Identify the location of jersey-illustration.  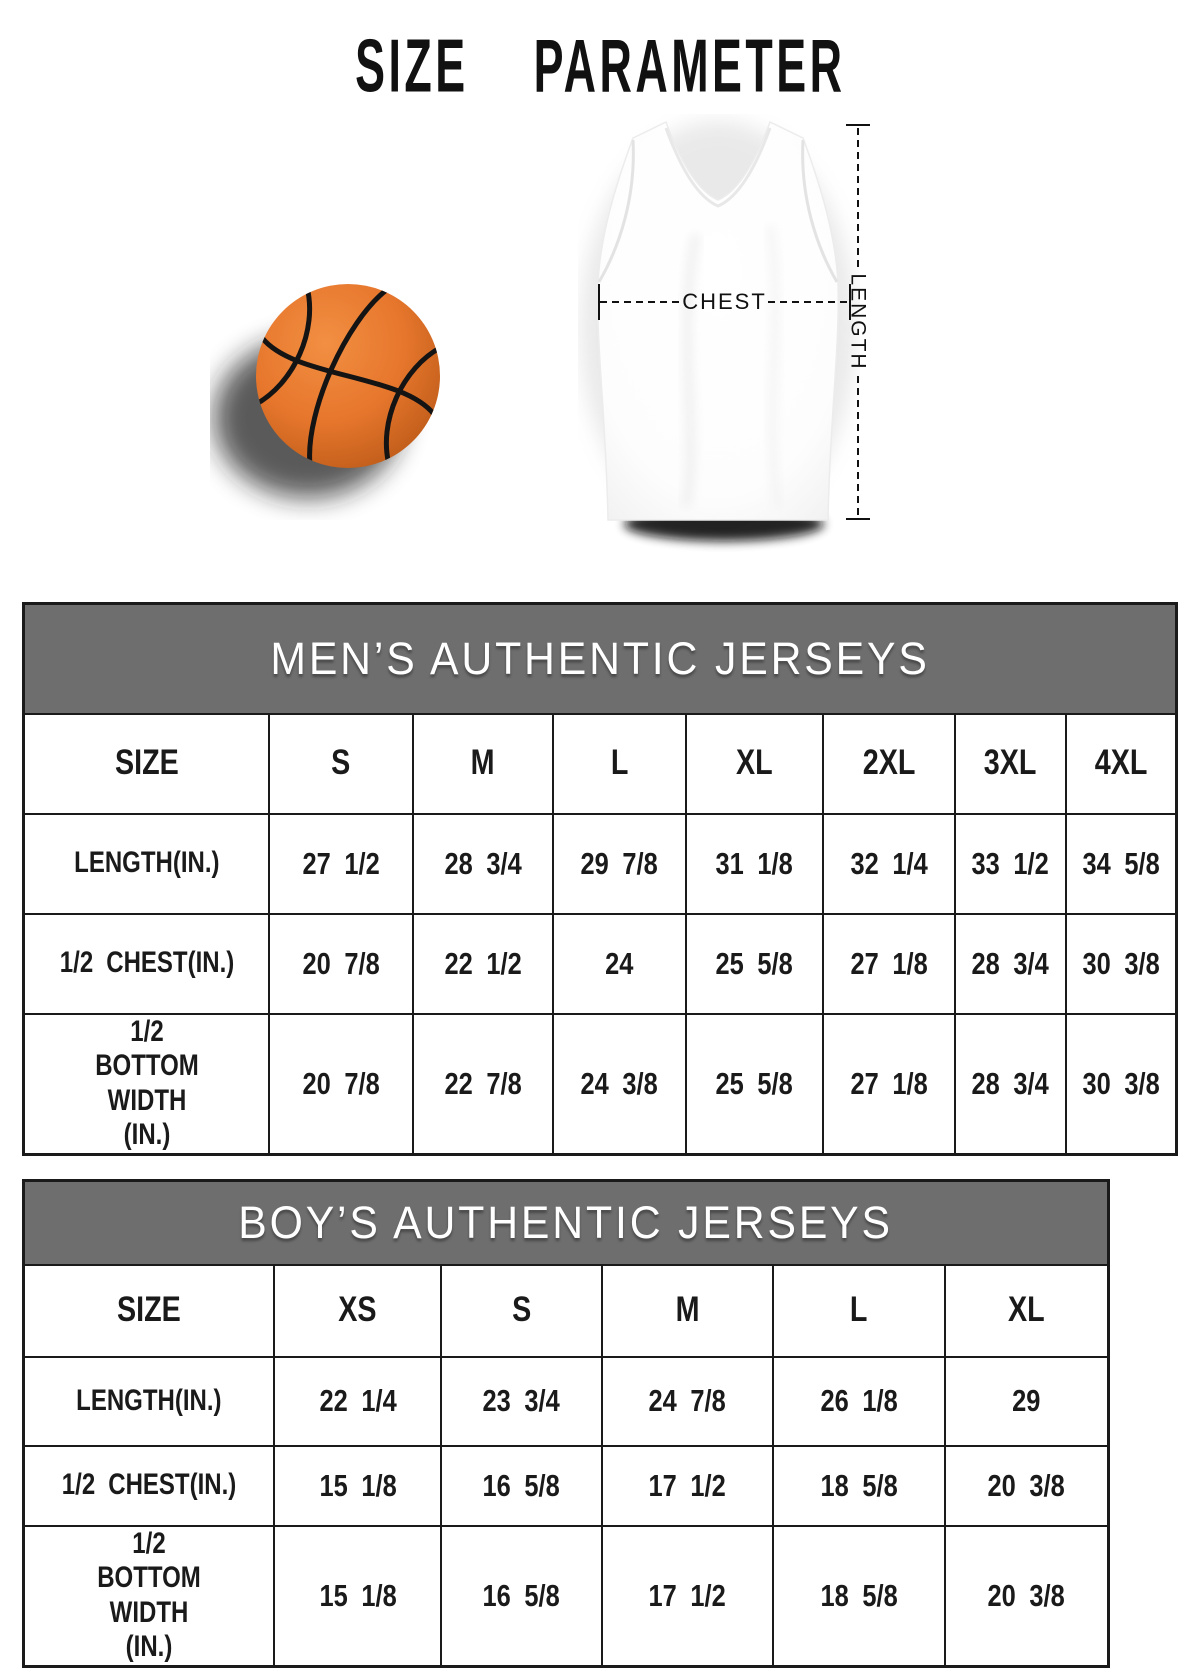
(719, 333).